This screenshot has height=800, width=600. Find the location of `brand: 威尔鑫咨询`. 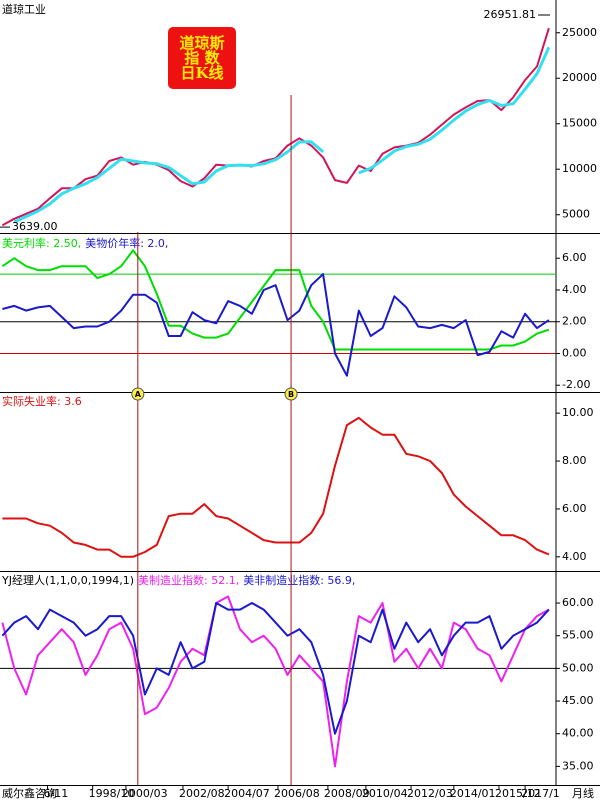

brand: 威尔鑫咨询 is located at coordinates (29, 793).